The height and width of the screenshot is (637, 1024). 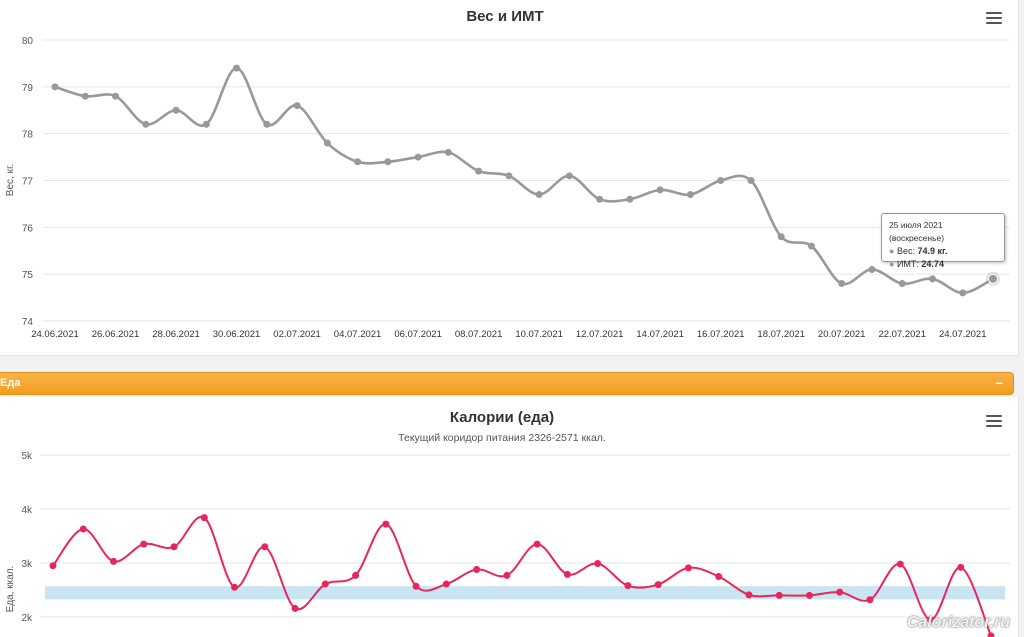 I want to click on x-tick-label: 12.07.2021, so click(x=600, y=334).